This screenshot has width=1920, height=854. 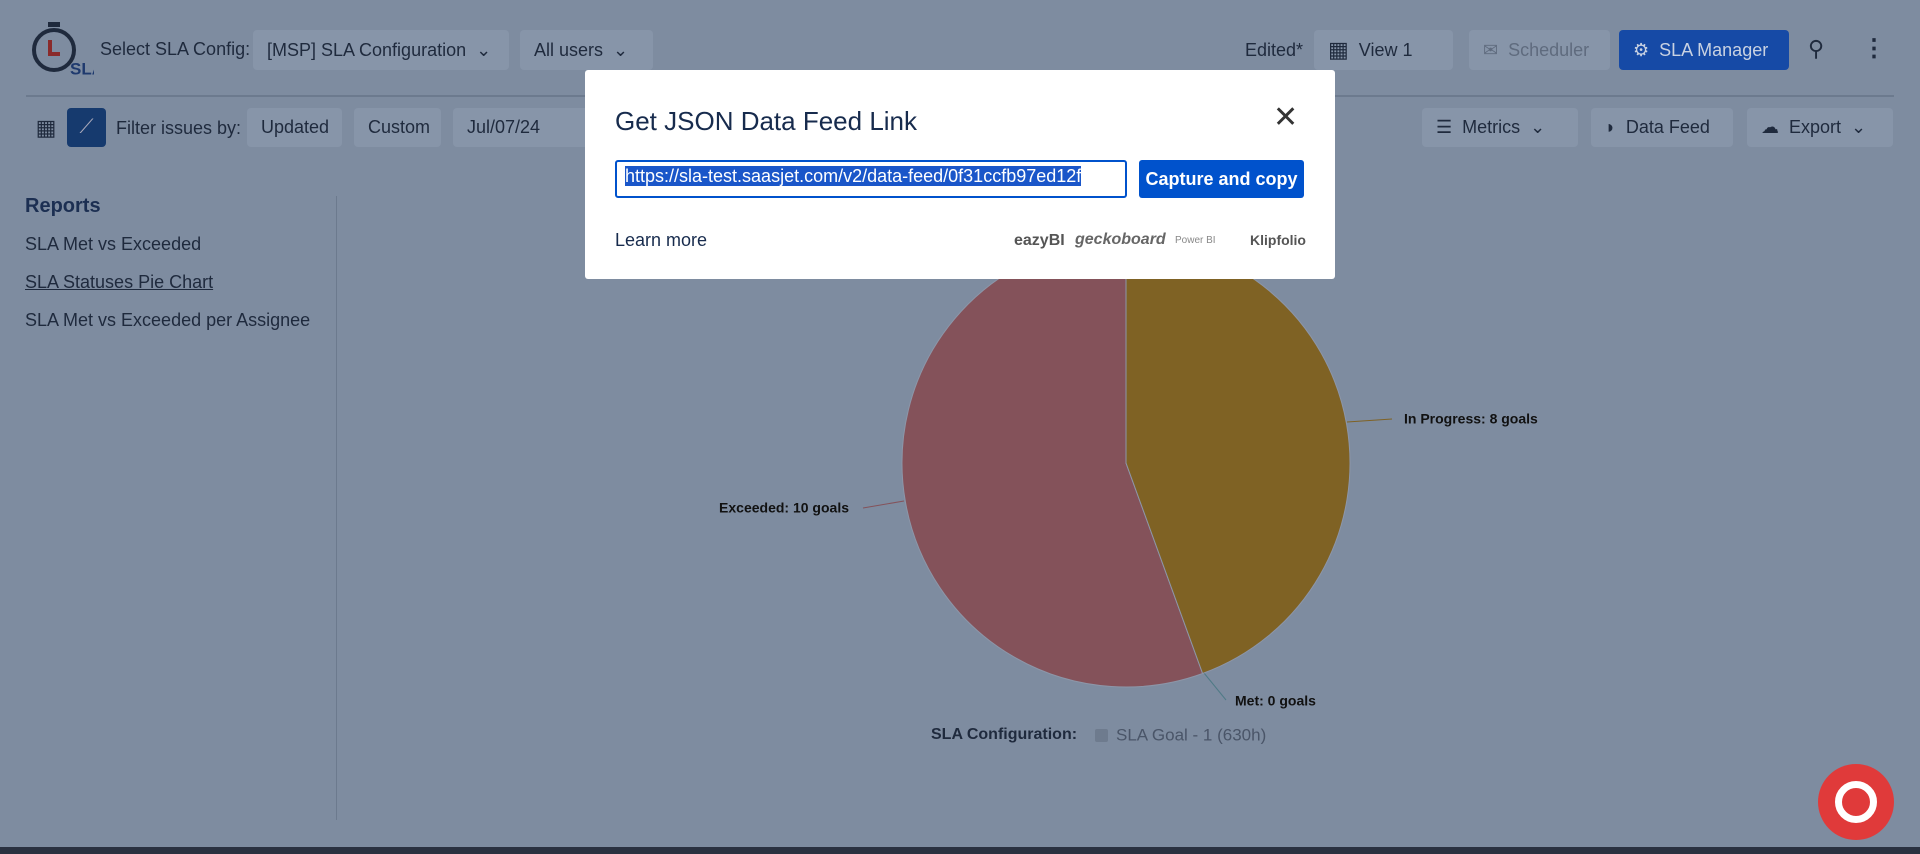 I want to click on export-button: ☁ Export ⌄, so click(x=1820, y=127).